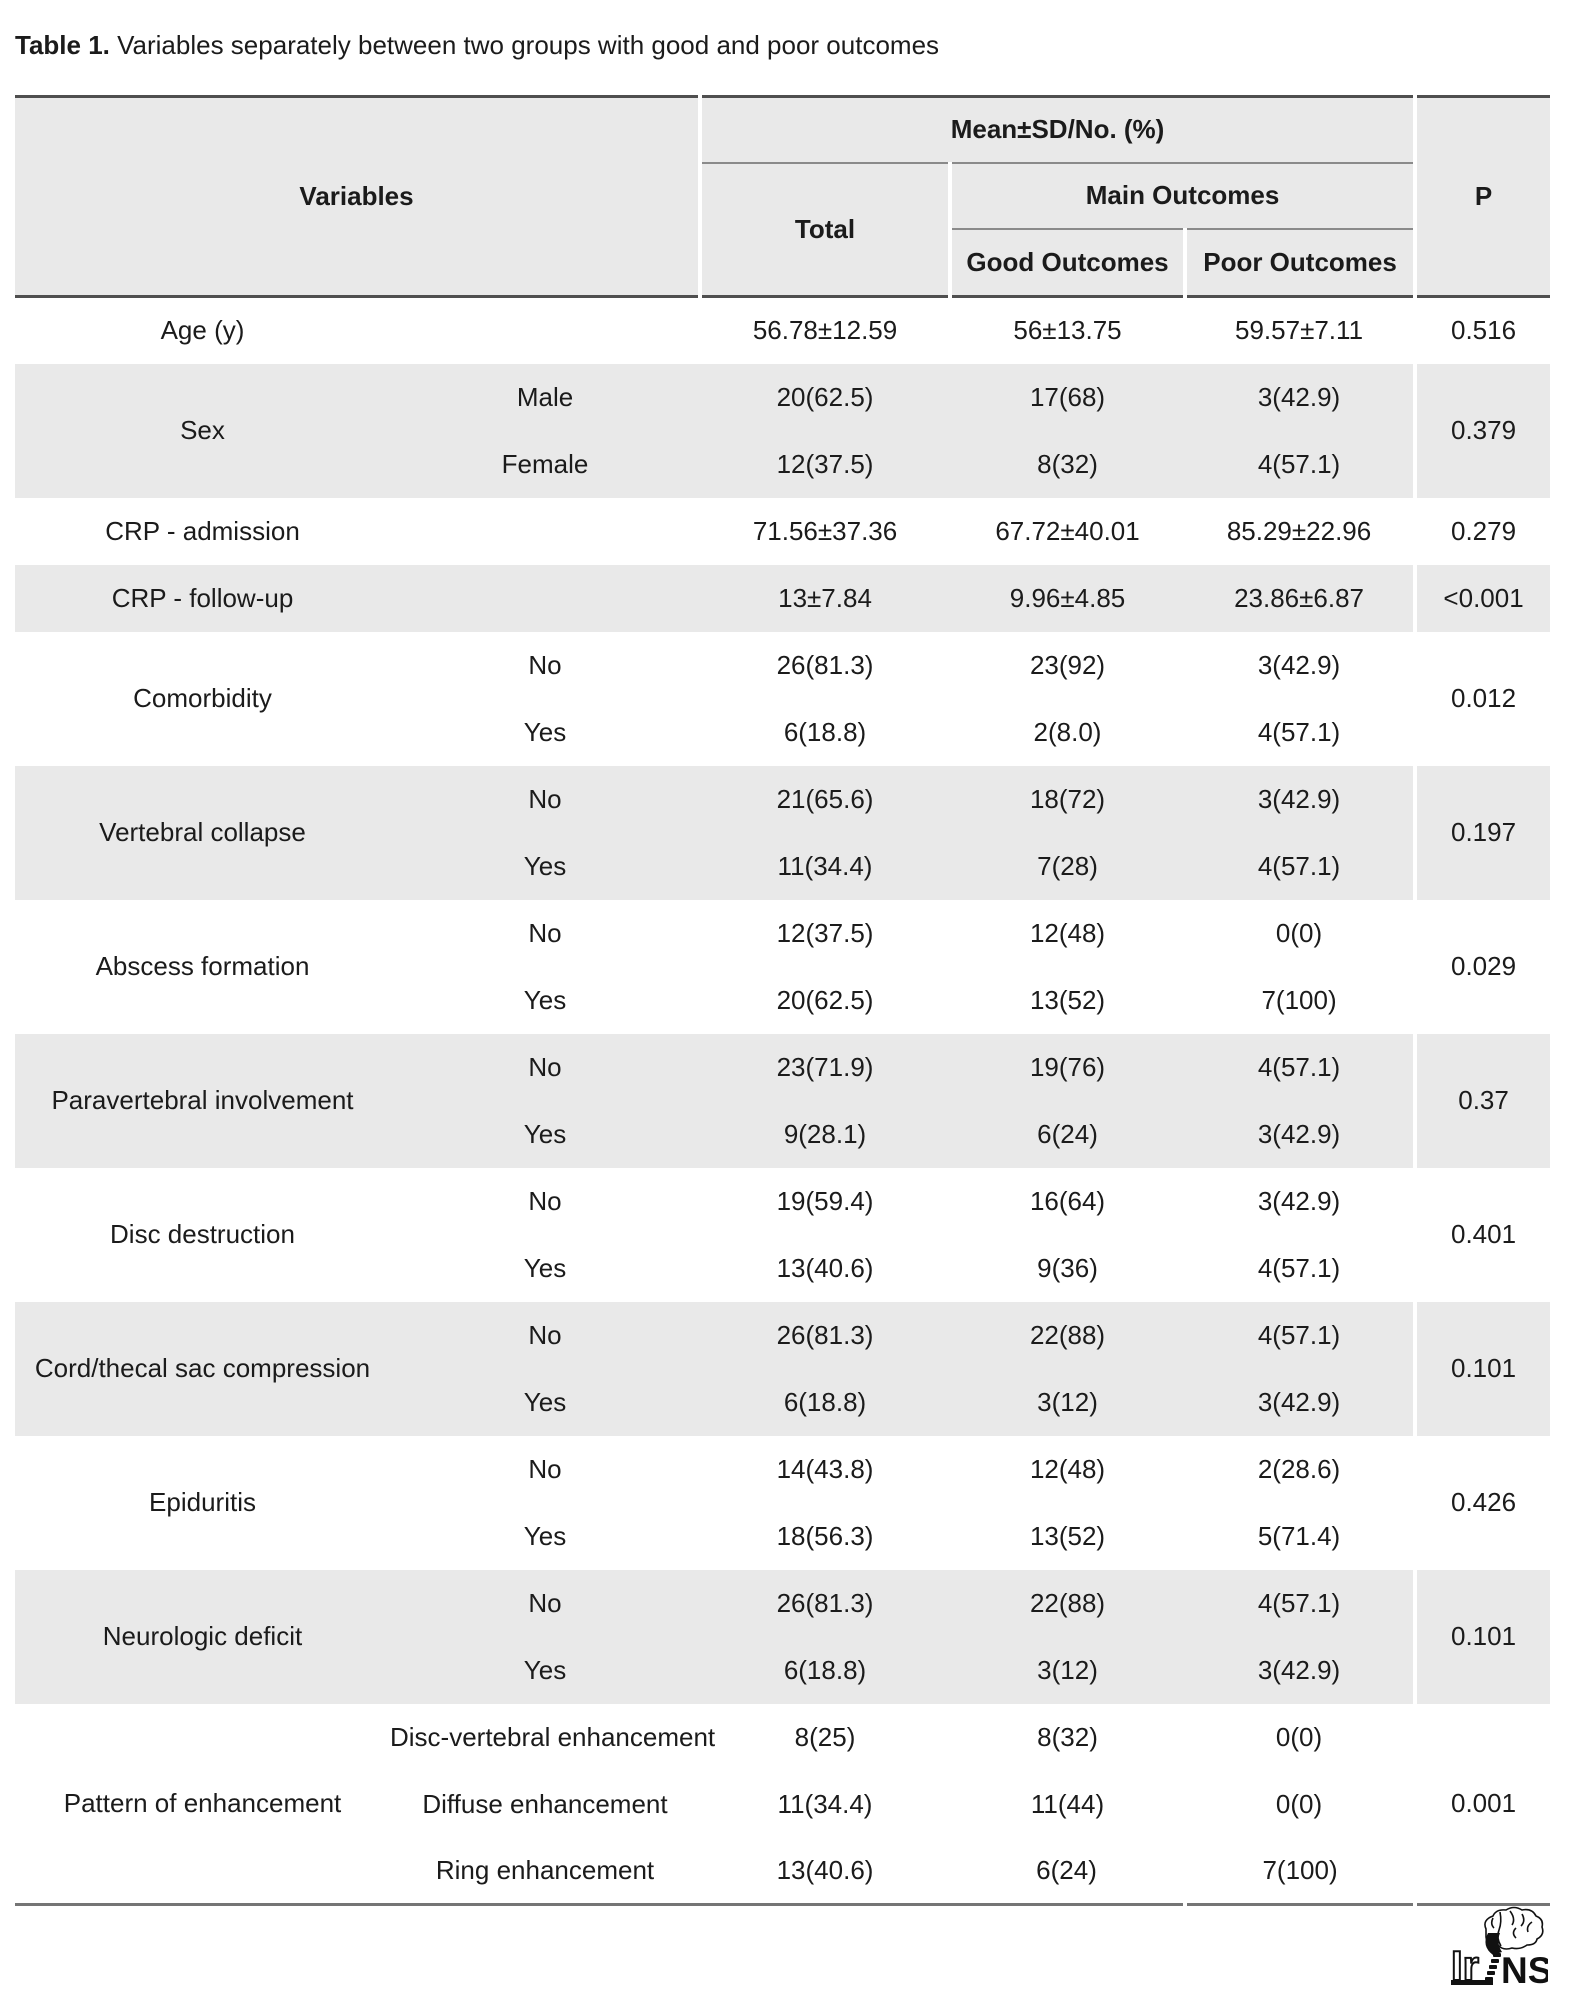 This screenshot has height=2000, width=1579. What do you see at coordinates (202, 330) in the screenshot?
I see `variable-name: Age (y)` at bounding box center [202, 330].